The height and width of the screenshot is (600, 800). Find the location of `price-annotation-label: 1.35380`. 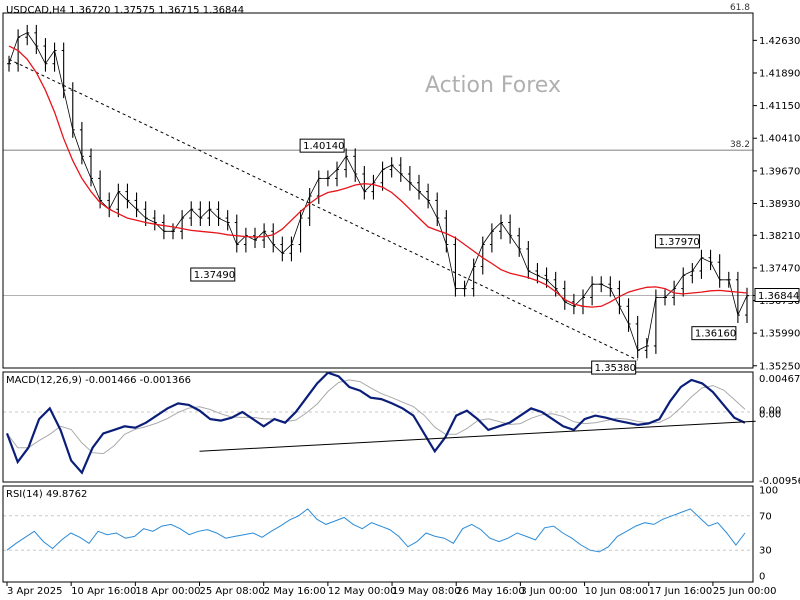

price-annotation-label: 1.35380 is located at coordinates (615, 368).